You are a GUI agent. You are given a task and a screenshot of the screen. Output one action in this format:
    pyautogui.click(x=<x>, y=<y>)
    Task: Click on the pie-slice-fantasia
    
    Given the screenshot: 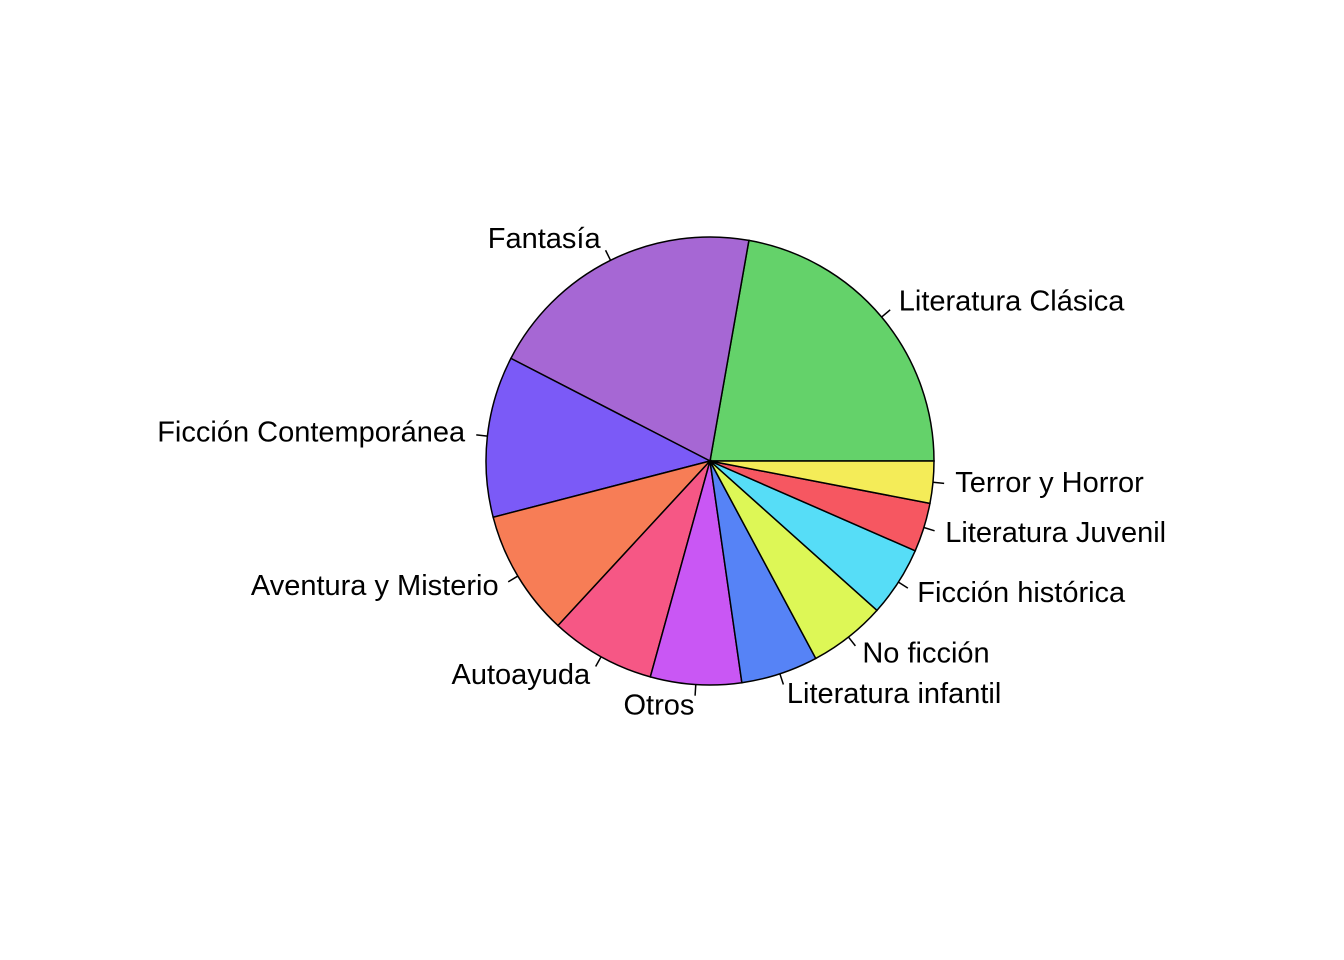 What is the action you would take?
    pyautogui.click(x=629, y=349)
    